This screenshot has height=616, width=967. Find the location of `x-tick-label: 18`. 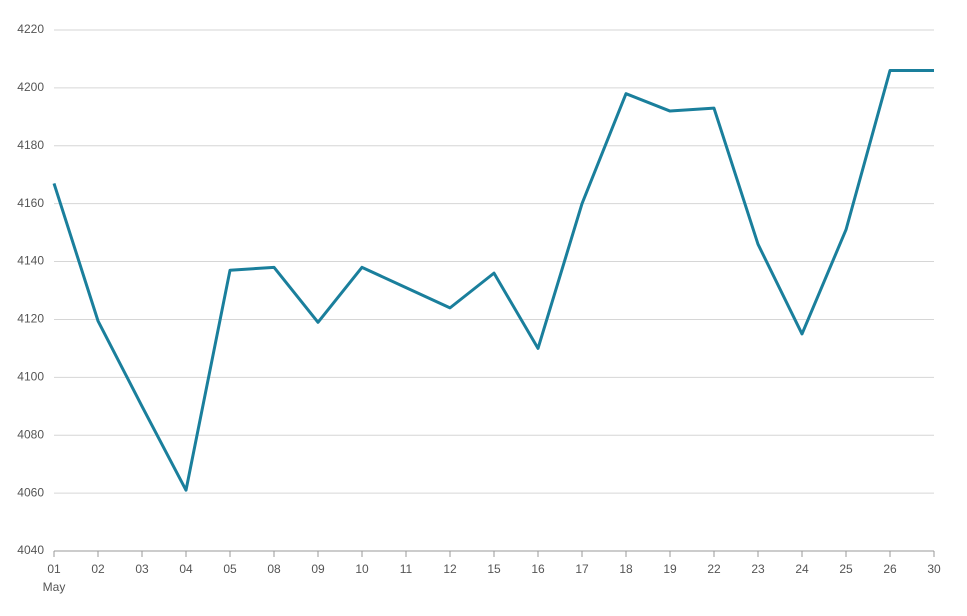

x-tick-label: 18 is located at coordinates (626, 569).